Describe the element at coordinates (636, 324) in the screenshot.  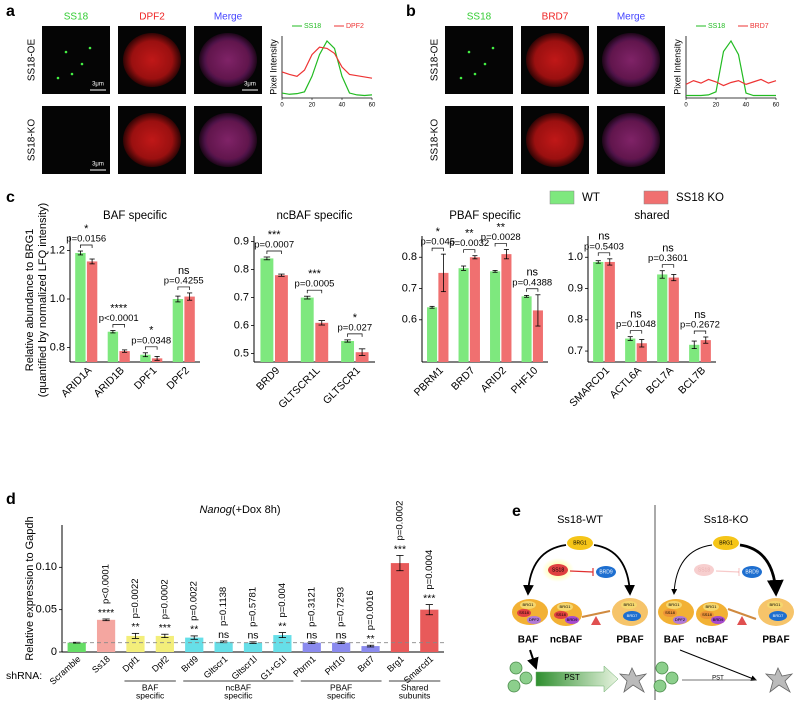
I see `p-value: p=0.1048` at that location.